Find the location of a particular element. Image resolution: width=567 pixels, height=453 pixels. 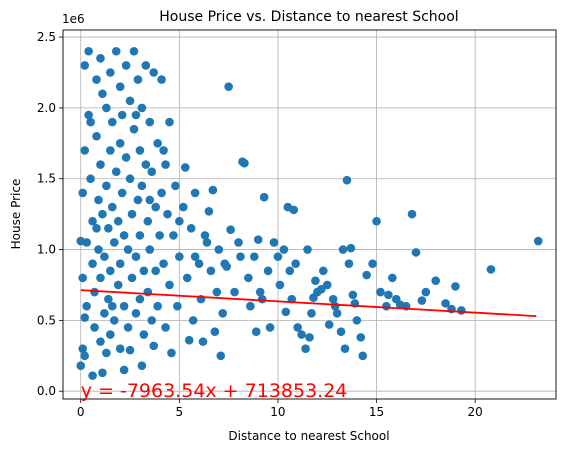

y-axis-ticks: 0.0 0.5 1.0 1.5 2.0 2.5 is located at coordinates (50, 214).